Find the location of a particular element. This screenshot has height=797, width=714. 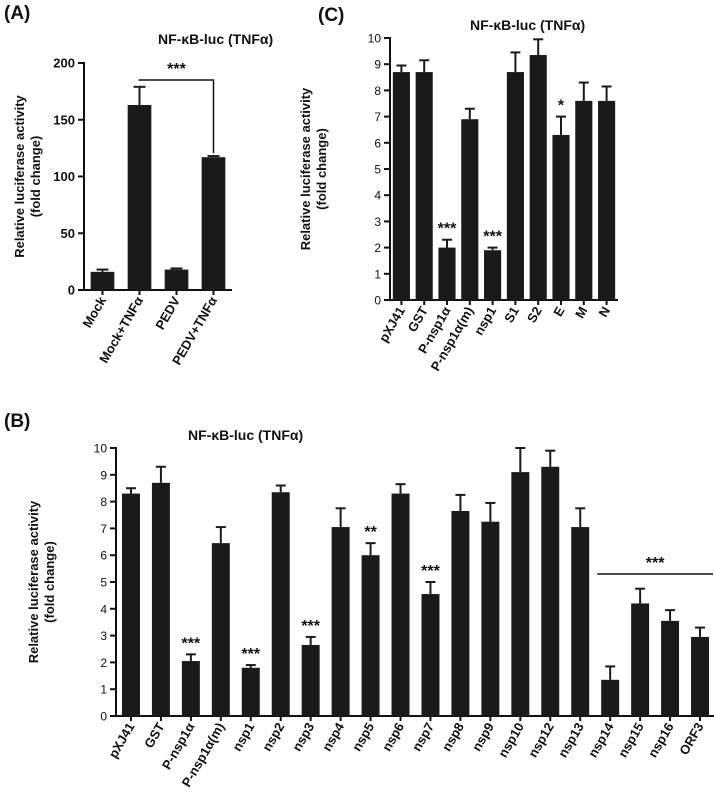

x-tick-label-b: nsp6 is located at coordinates (393, 737).